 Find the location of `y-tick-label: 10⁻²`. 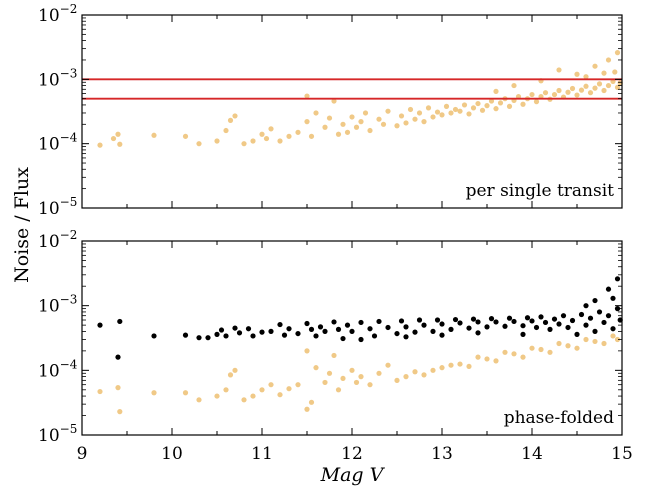

y-tick-label: 10⁻² is located at coordinates (57, 14).